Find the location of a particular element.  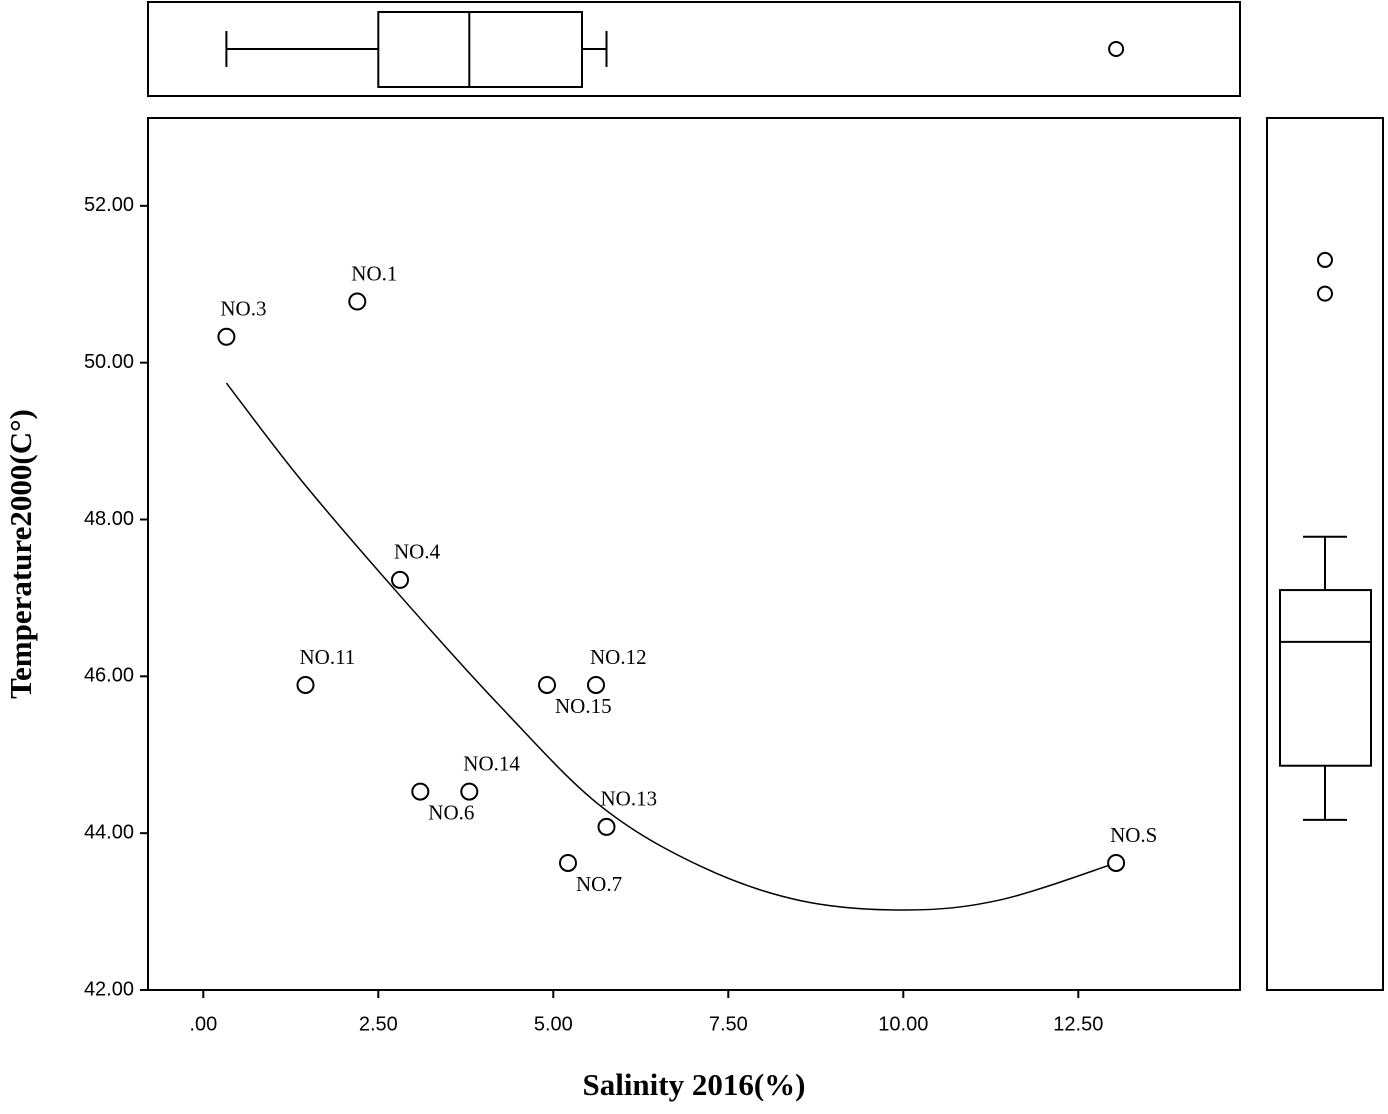

right-box-panel is located at coordinates (1325, 554).